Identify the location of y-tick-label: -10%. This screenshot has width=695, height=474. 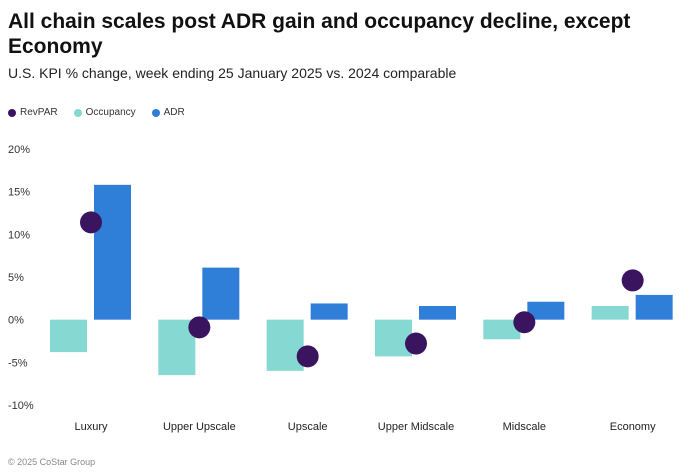
(21, 406).